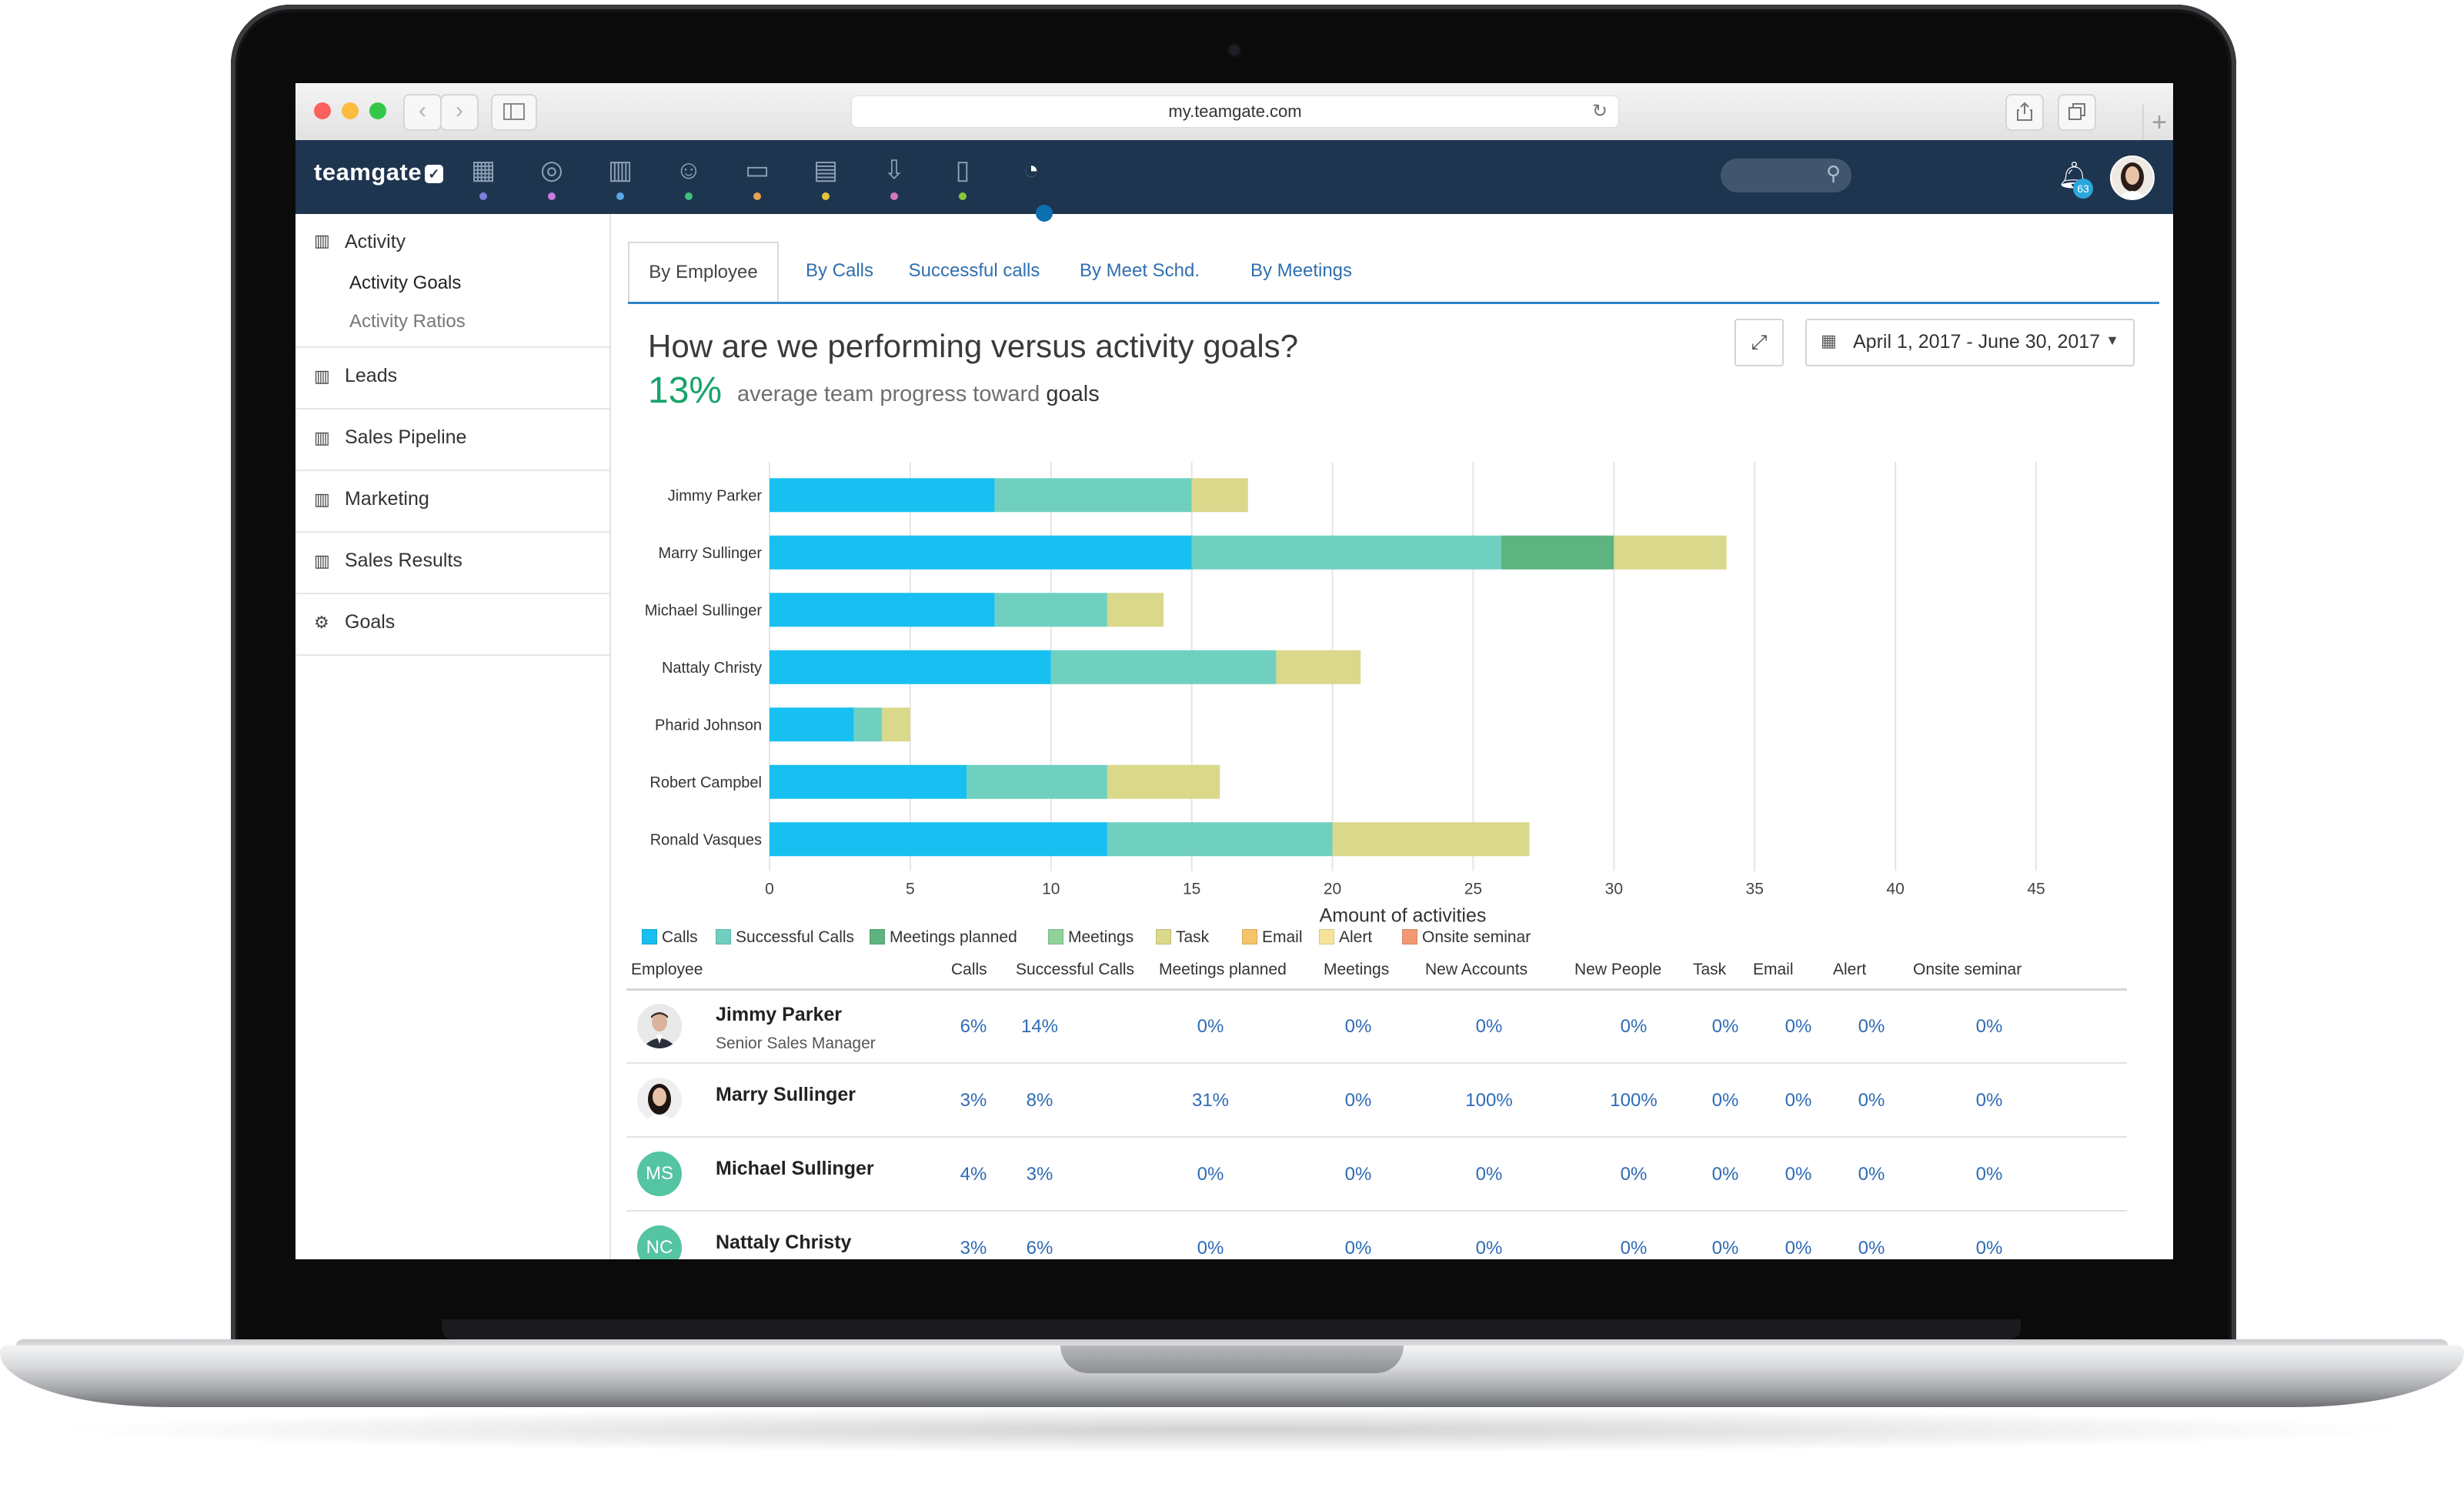 The width and height of the screenshot is (2464, 1491). I want to click on sidebar-item-leads: ▥ Leads, so click(452, 379).